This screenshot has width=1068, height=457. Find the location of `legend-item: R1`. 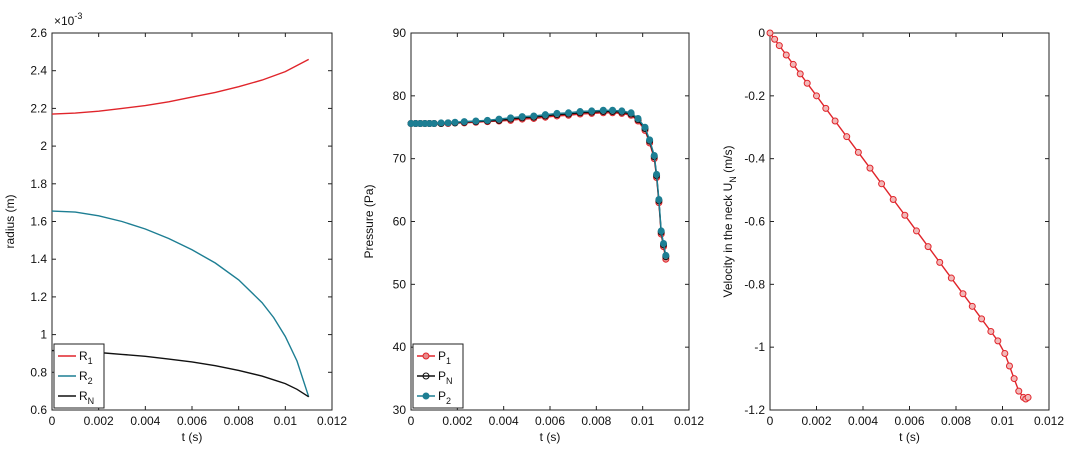

legend-item: R1 is located at coordinates (75, 357).